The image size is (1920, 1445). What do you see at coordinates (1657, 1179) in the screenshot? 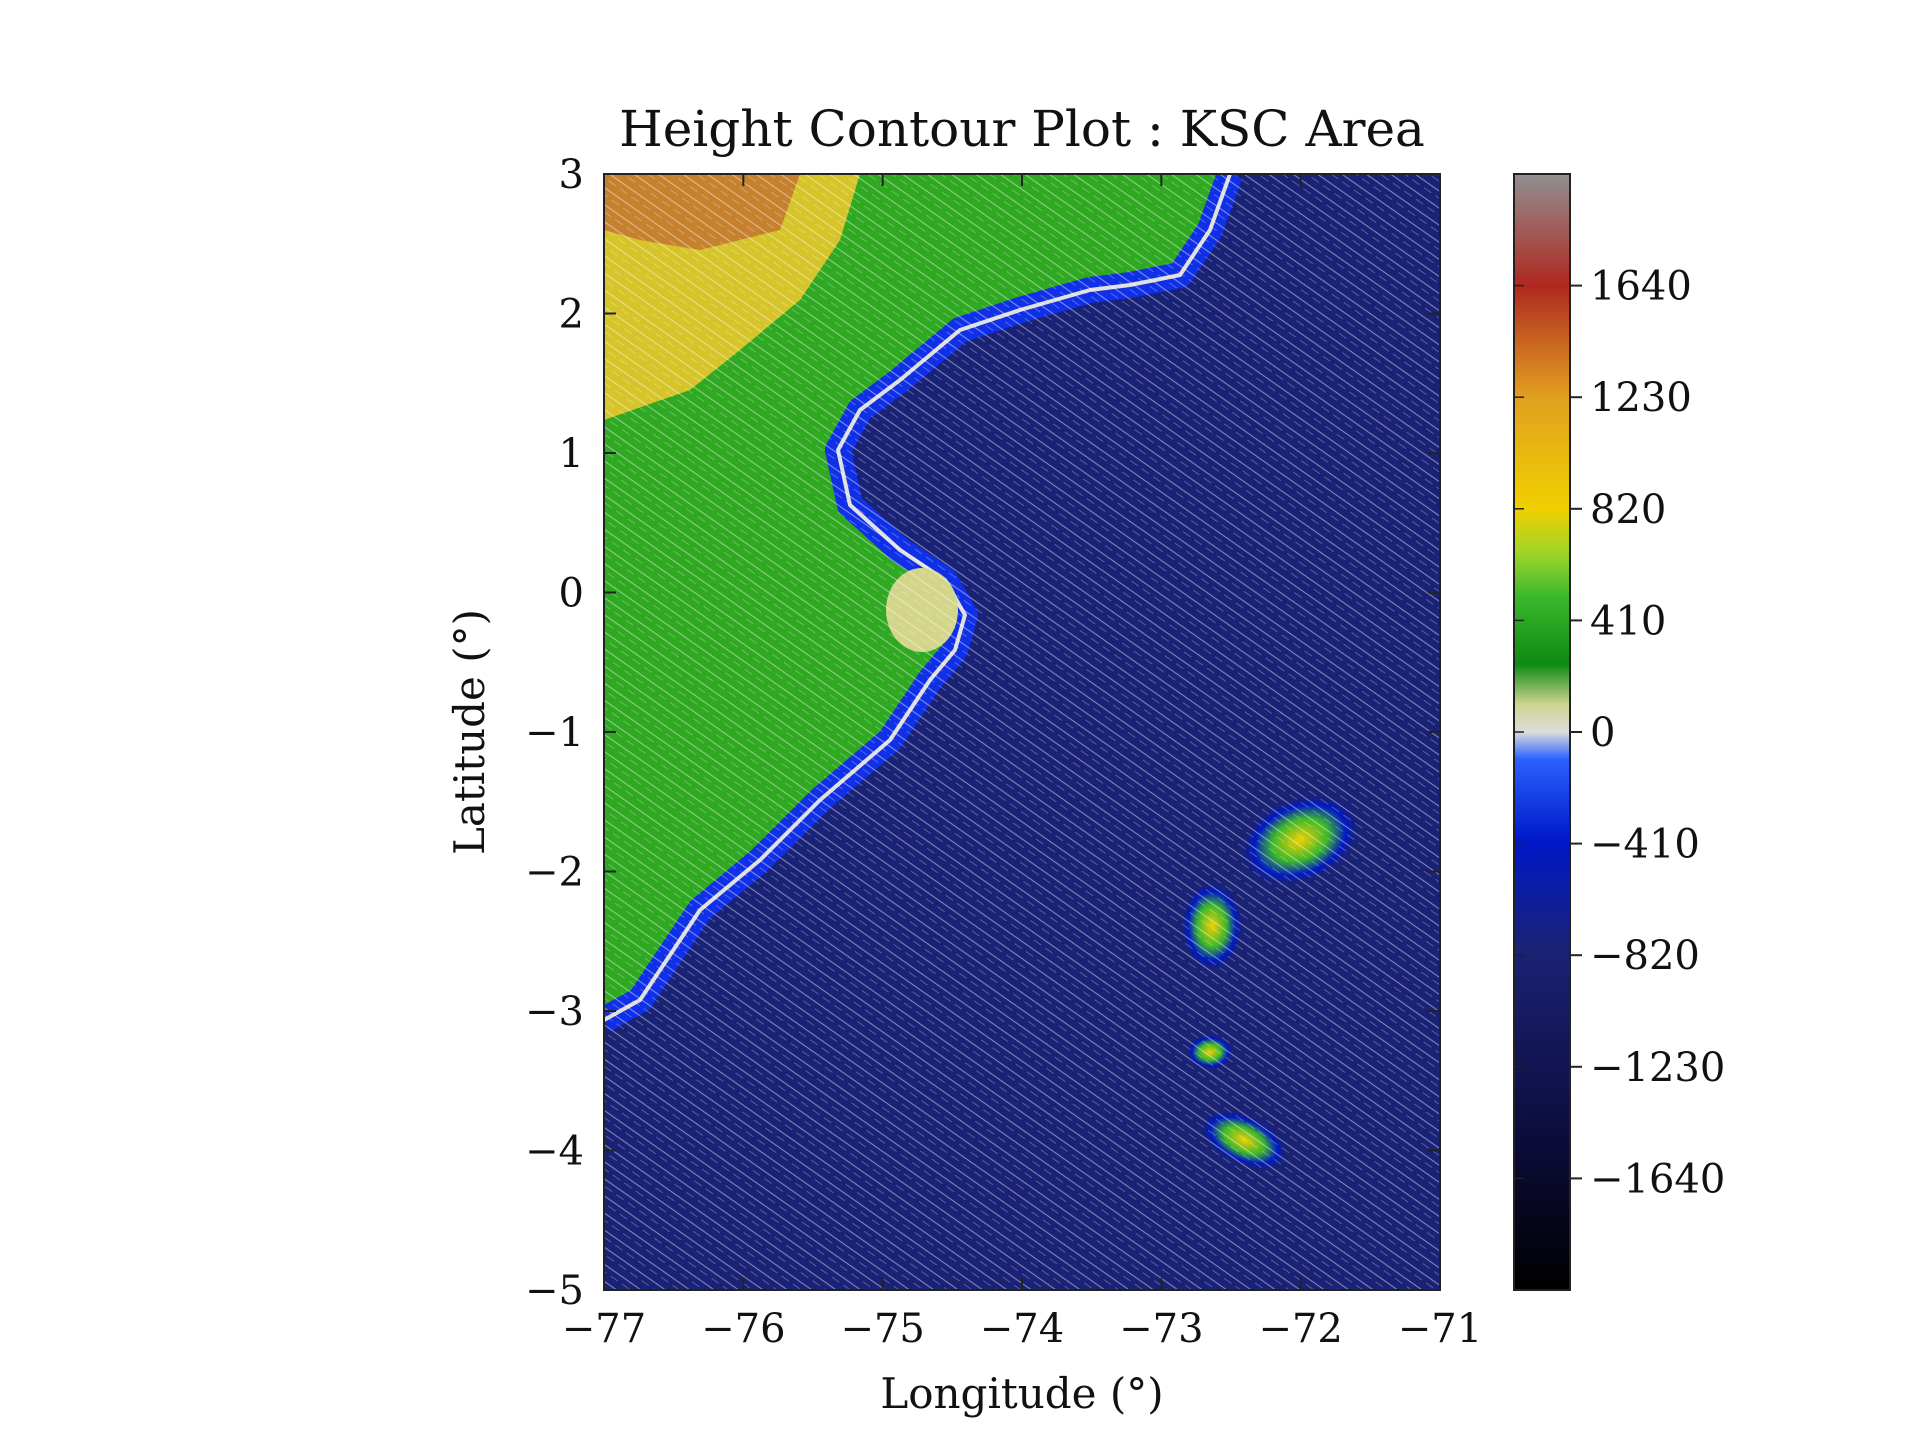
I see `colorbar-tick-label: −1640` at bounding box center [1657, 1179].